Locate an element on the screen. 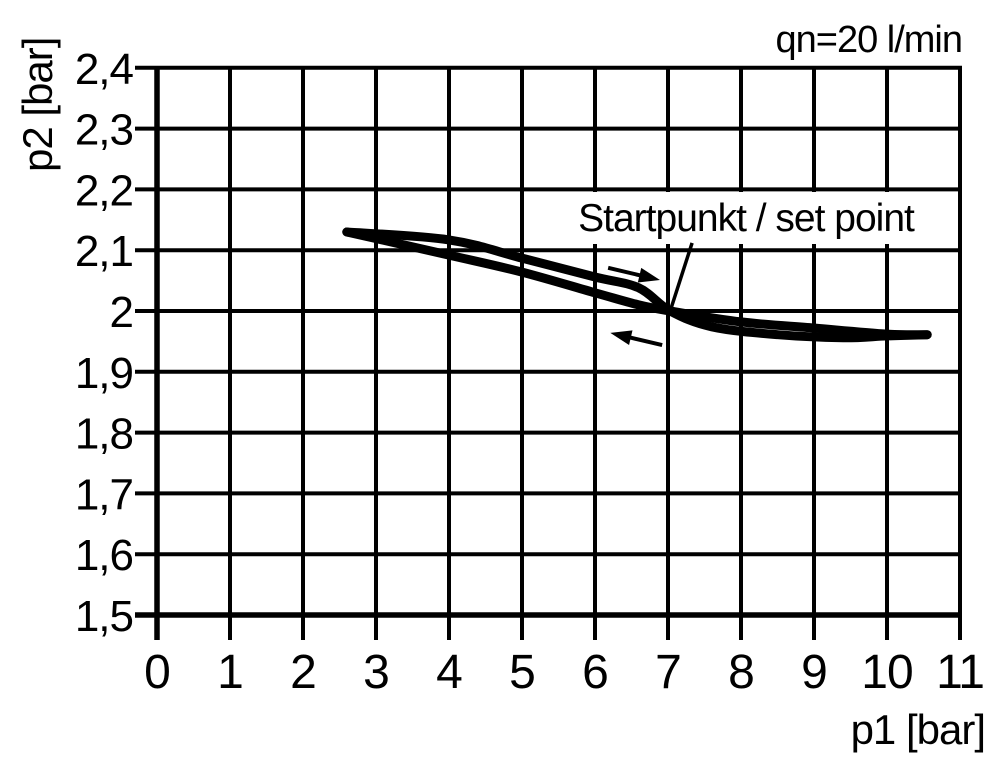 Image resolution: width=1000 pixels, height=764 pixels. forward-direction-arrow-head is located at coordinates (648, 275).